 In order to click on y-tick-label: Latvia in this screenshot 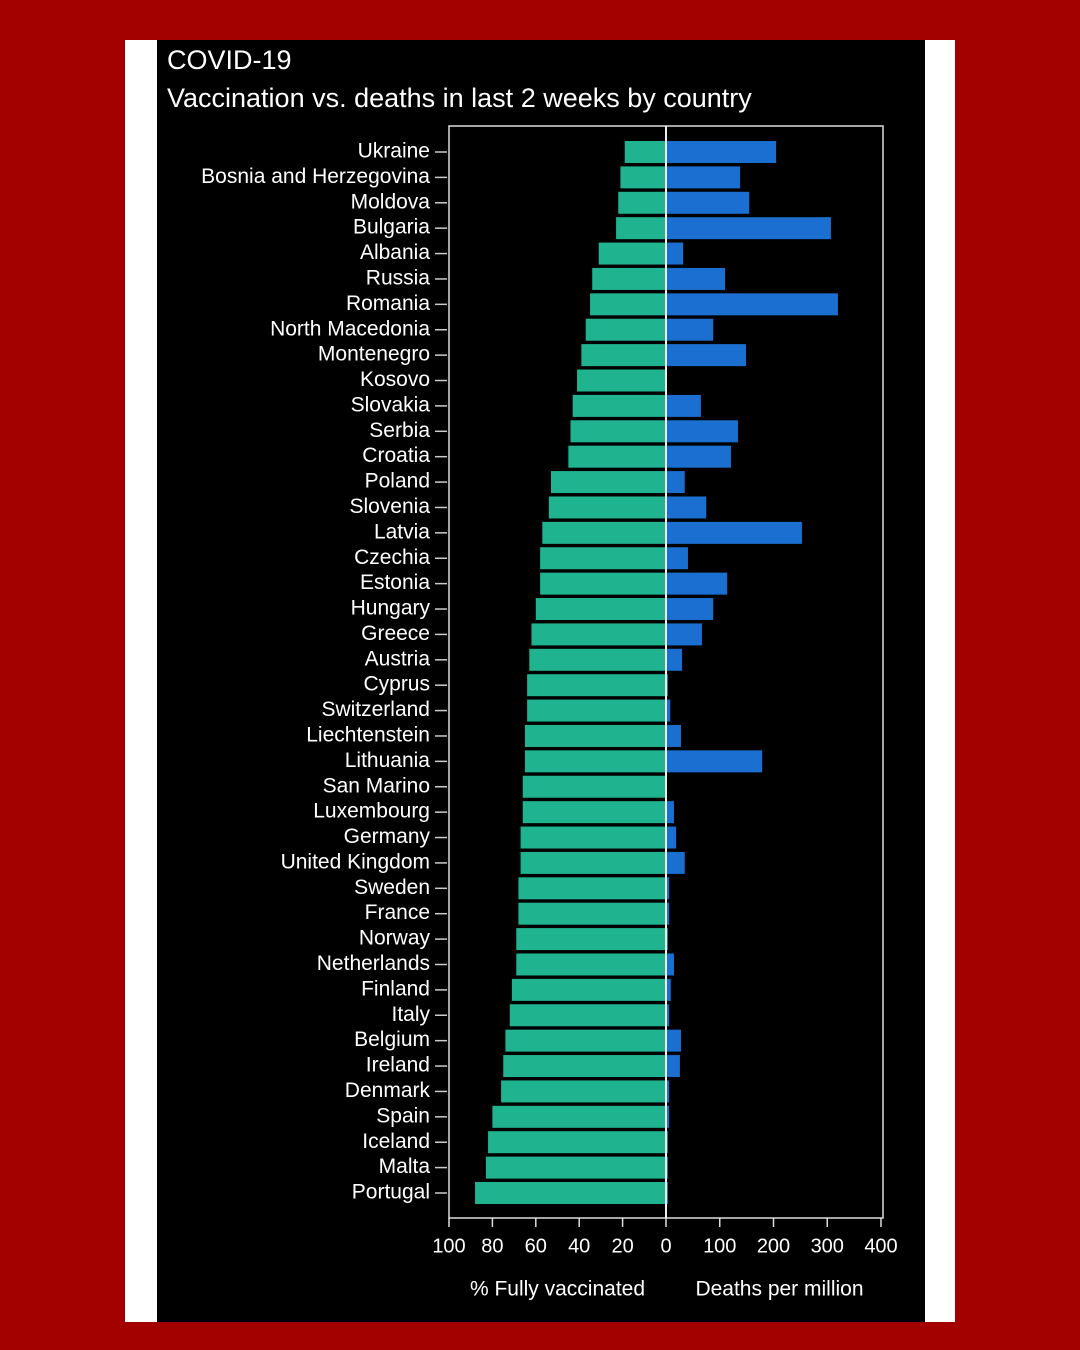, I will do `click(402, 531)`.